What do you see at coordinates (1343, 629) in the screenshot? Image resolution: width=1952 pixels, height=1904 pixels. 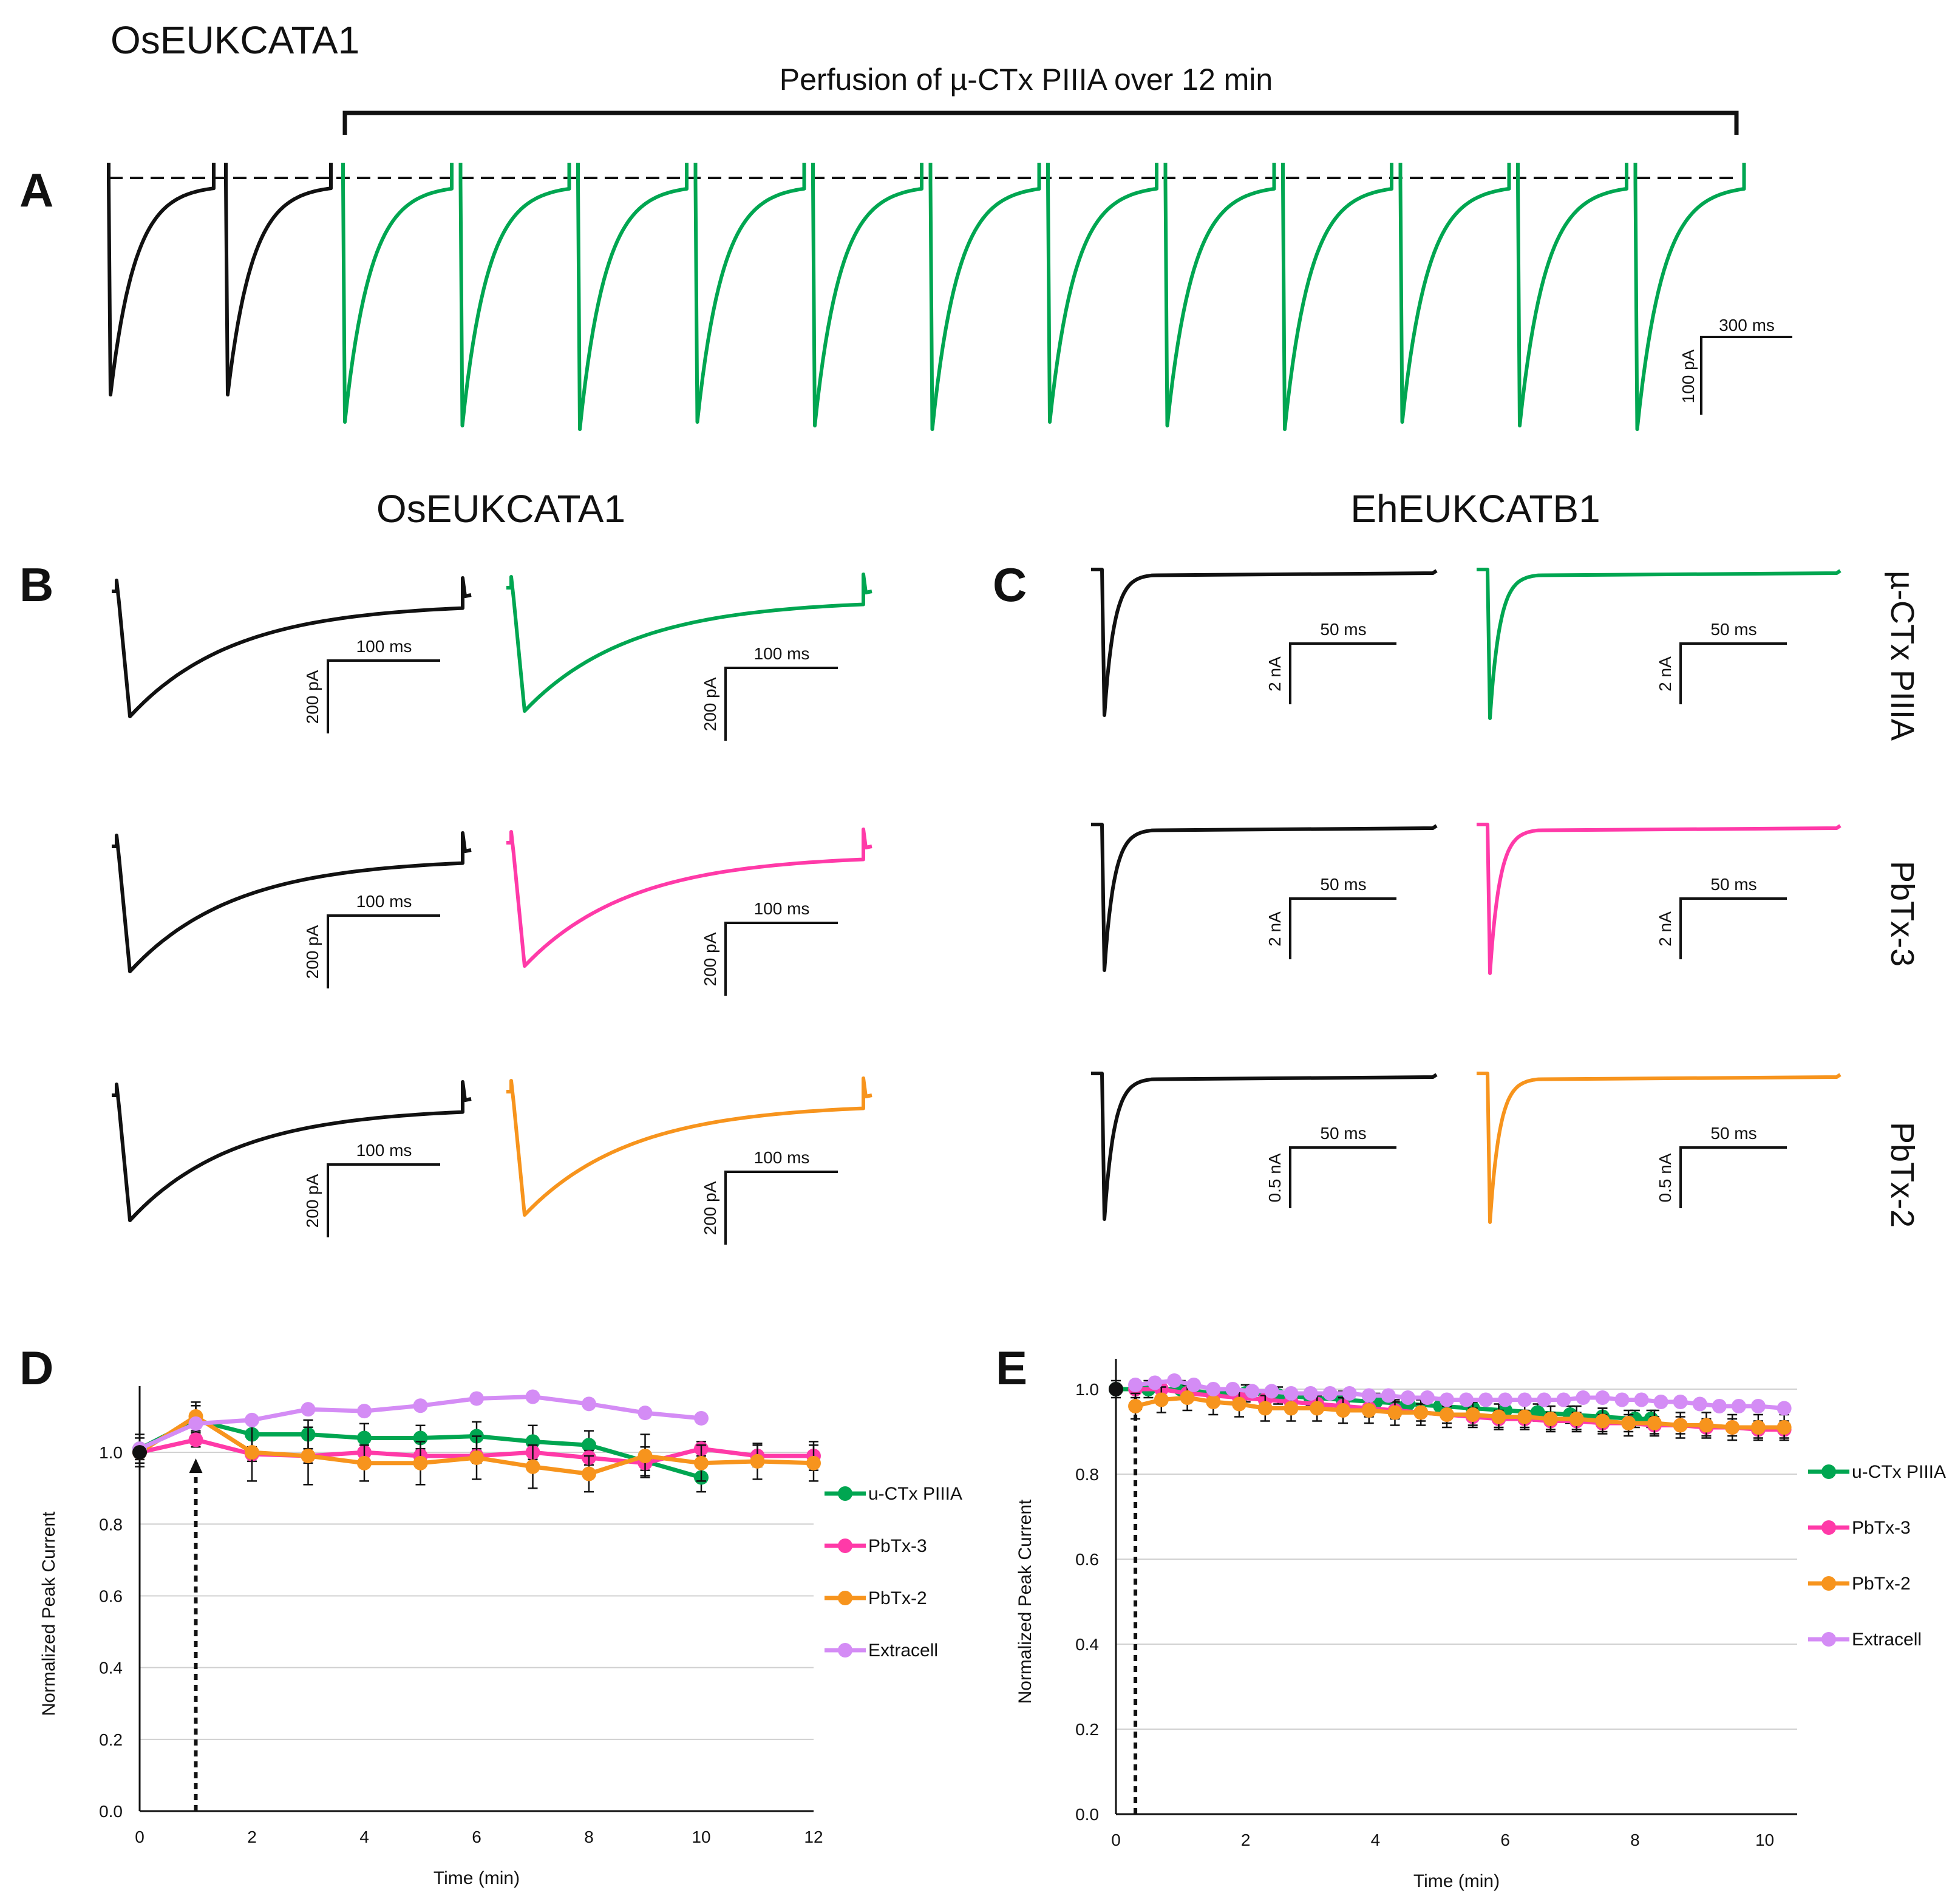 I see `c-ctx-control-scalebar-time-label: 50 ms` at bounding box center [1343, 629].